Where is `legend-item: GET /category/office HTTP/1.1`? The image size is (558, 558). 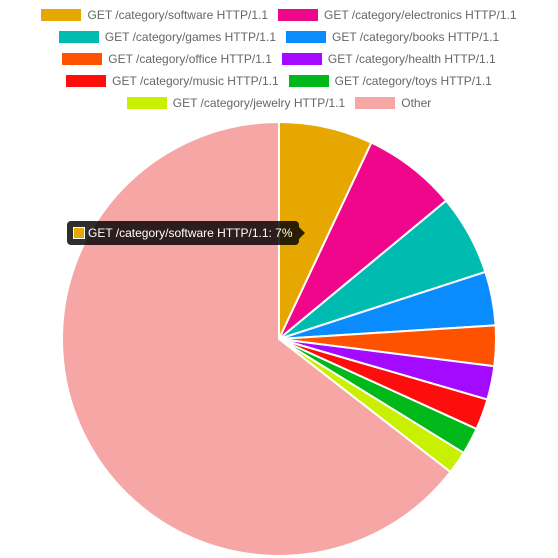 legend-item: GET /category/office HTTP/1.1 is located at coordinates (167, 59).